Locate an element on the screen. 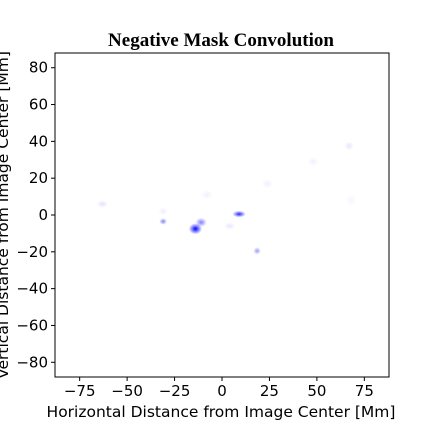 This screenshot has width=432, height=432. y-tick-label: 40 is located at coordinates (38, 141).